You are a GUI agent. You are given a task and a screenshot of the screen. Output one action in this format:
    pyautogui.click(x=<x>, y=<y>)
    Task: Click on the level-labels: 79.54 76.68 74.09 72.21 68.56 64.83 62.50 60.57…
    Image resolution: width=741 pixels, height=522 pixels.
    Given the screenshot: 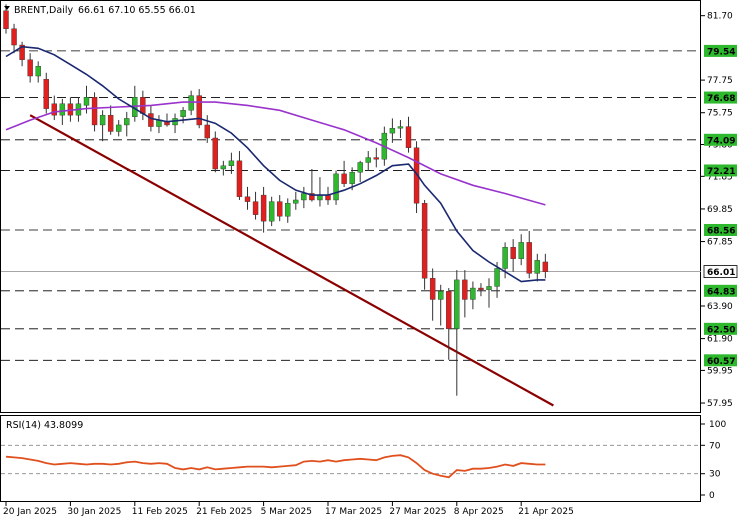 What is the action you would take?
    pyautogui.click(x=720, y=205)
    